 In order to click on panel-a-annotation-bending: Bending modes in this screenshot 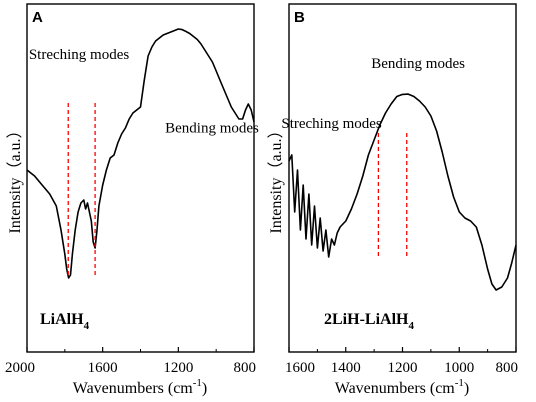, I will do `click(212, 129)`.